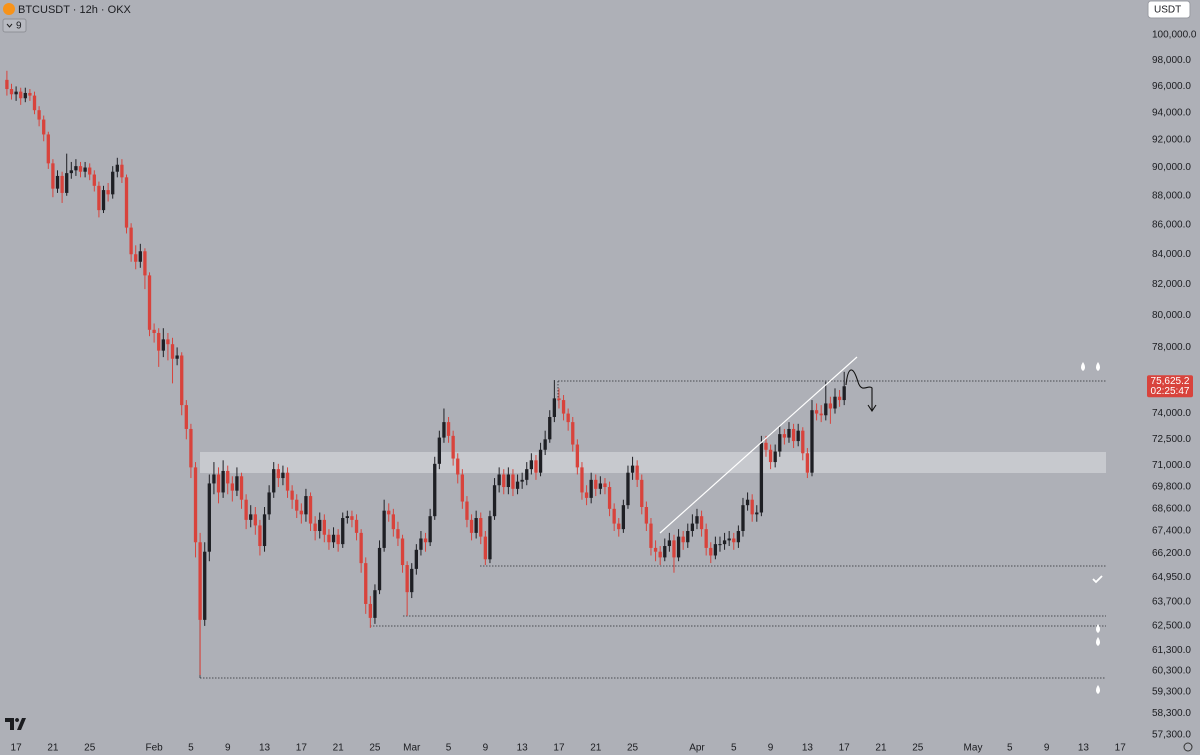  Describe the element at coordinates (771, 748) in the screenshot. I see `x-tick-label: 9` at that location.